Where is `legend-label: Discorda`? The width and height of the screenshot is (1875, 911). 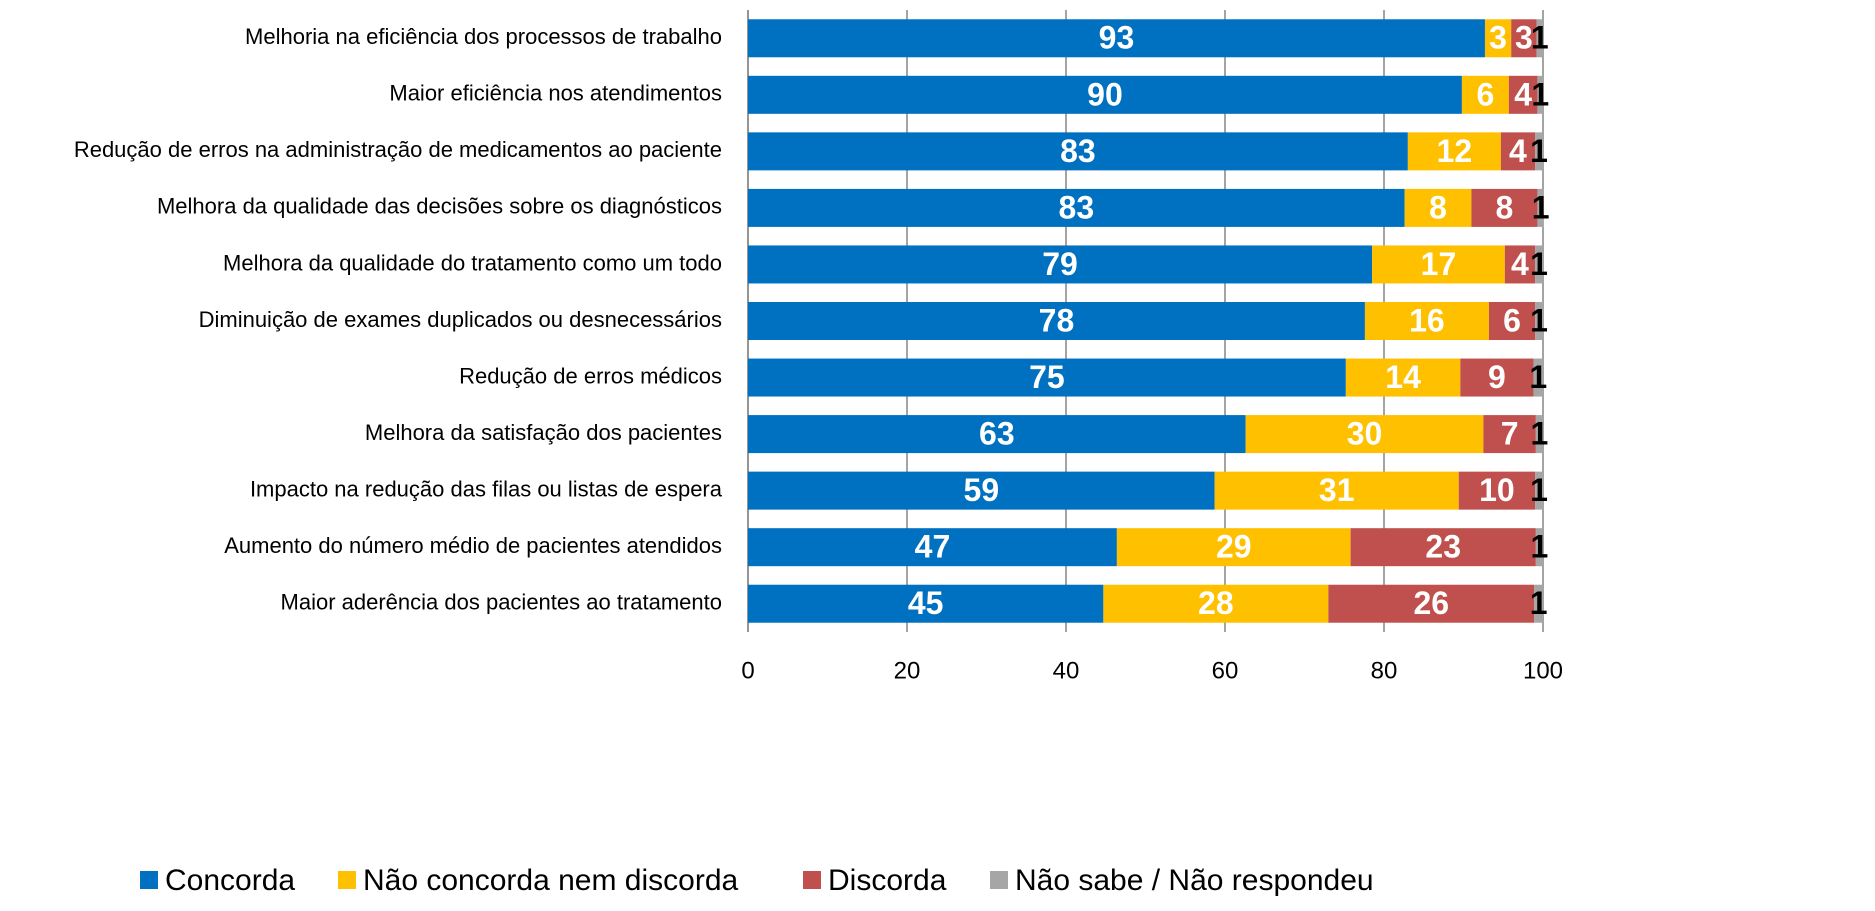 legend-label: Discorda is located at coordinates (887, 880).